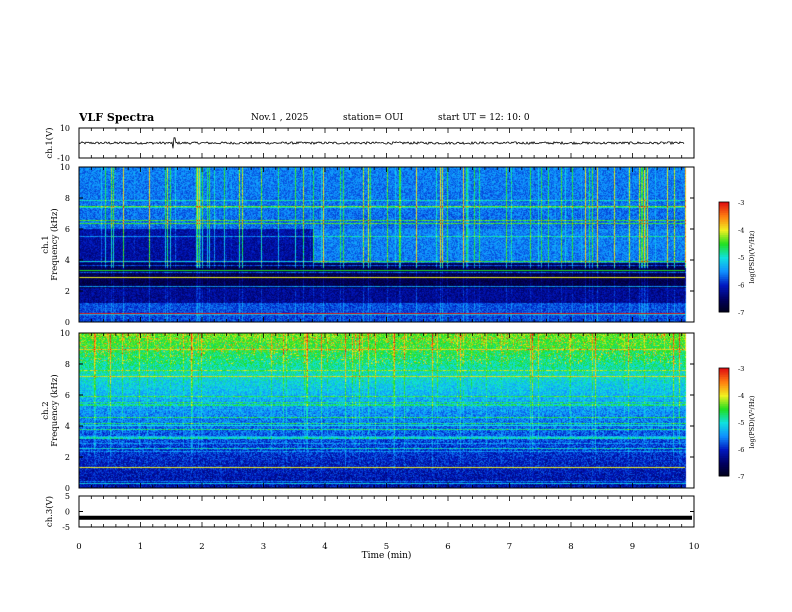 The image size is (792, 612). I want to click on ytick-label-4: -5, so click(66, 527).